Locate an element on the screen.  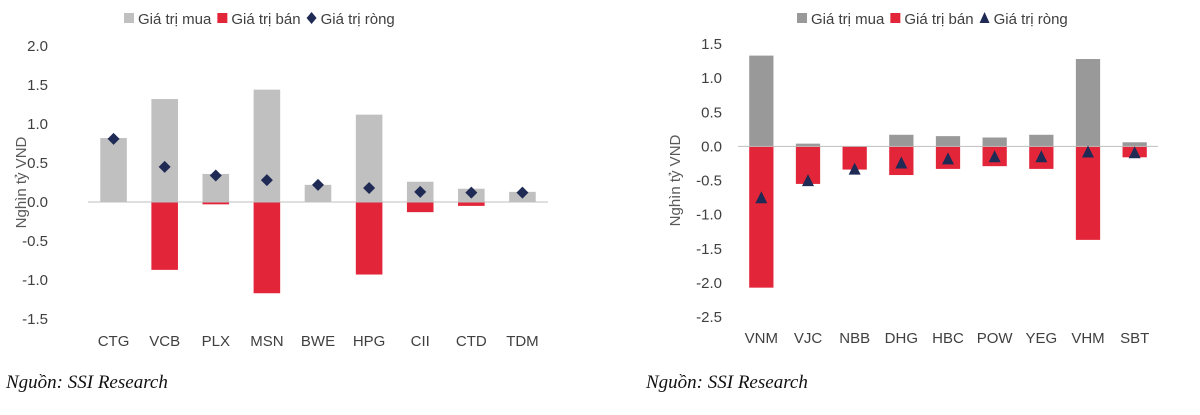
category-label: BWE is located at coordinates (318, 341).